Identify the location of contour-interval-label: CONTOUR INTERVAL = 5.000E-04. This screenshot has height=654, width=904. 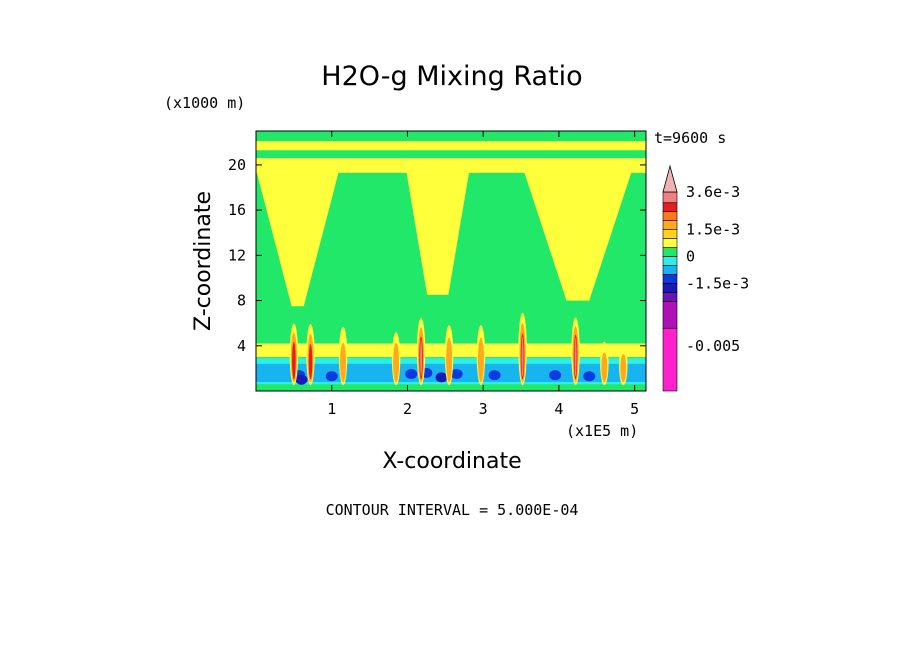
(452, 510).